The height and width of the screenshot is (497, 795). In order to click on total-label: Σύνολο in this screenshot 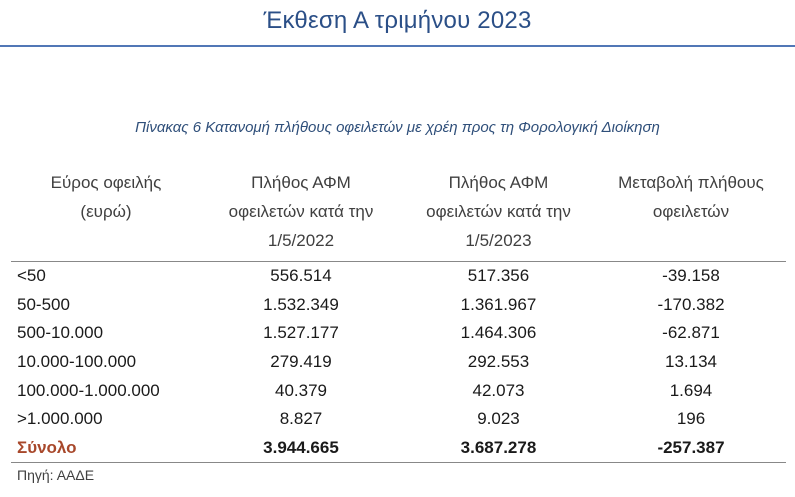, I will do `click(106, 448)`.